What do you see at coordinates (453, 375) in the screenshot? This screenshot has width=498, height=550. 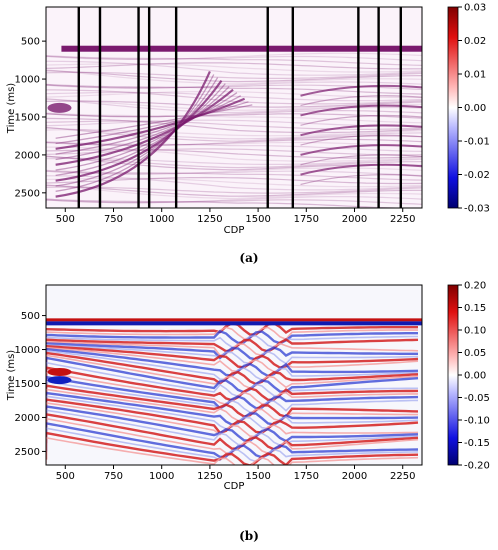 I see `colorbar-b` at bounding box center [453, 375].